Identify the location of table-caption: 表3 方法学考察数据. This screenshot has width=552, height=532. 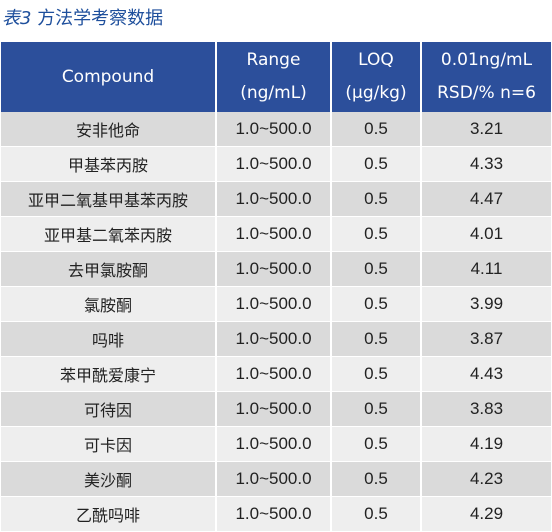
(82, 19).